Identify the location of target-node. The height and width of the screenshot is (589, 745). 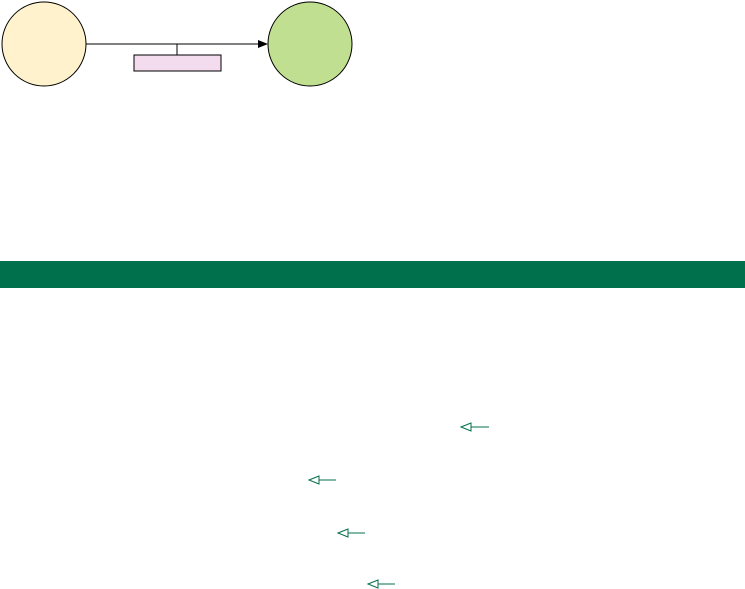
(310, 44).